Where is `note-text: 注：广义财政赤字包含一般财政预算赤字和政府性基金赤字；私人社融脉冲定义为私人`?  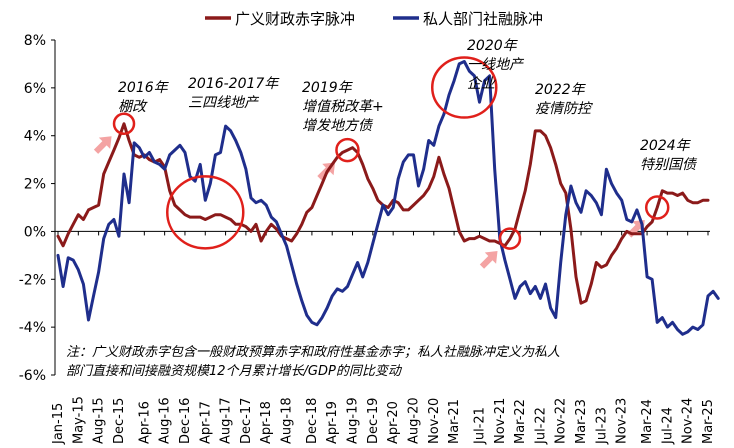 note-text: 注：广义财政赤字包含一般财政预算赤字和政府性基金赤字；私人社融脉冲定义为私人 is located at coordinates (313, 352).